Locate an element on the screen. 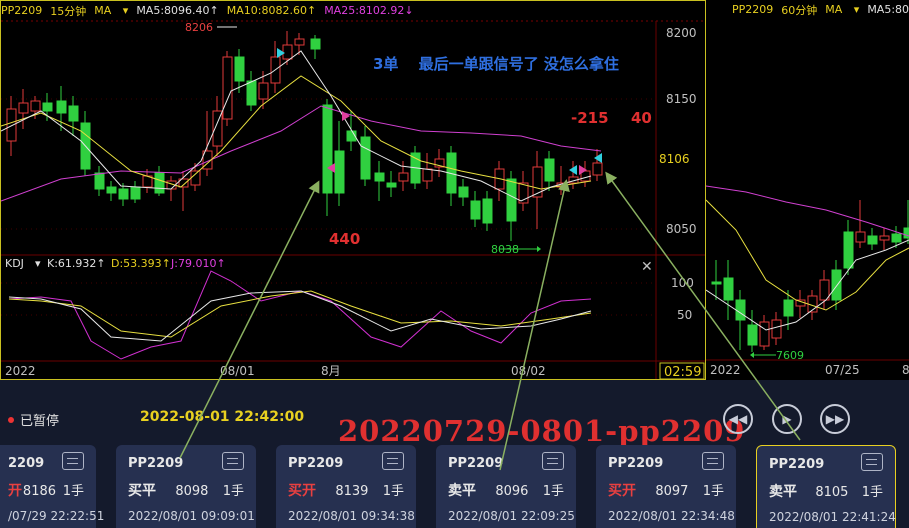 This screenshot has width=909, height=528. high-price-label: 8206 is located at coordinates (199, 27).